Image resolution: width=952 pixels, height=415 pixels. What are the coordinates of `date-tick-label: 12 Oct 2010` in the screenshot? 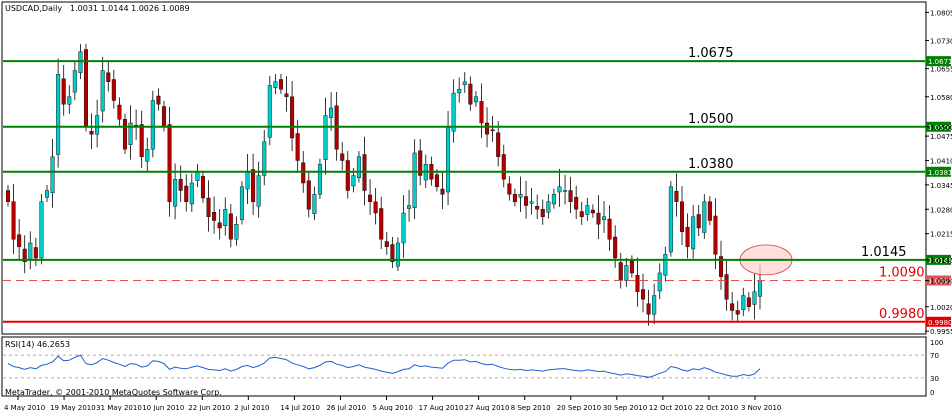 It's located at (670, 407).